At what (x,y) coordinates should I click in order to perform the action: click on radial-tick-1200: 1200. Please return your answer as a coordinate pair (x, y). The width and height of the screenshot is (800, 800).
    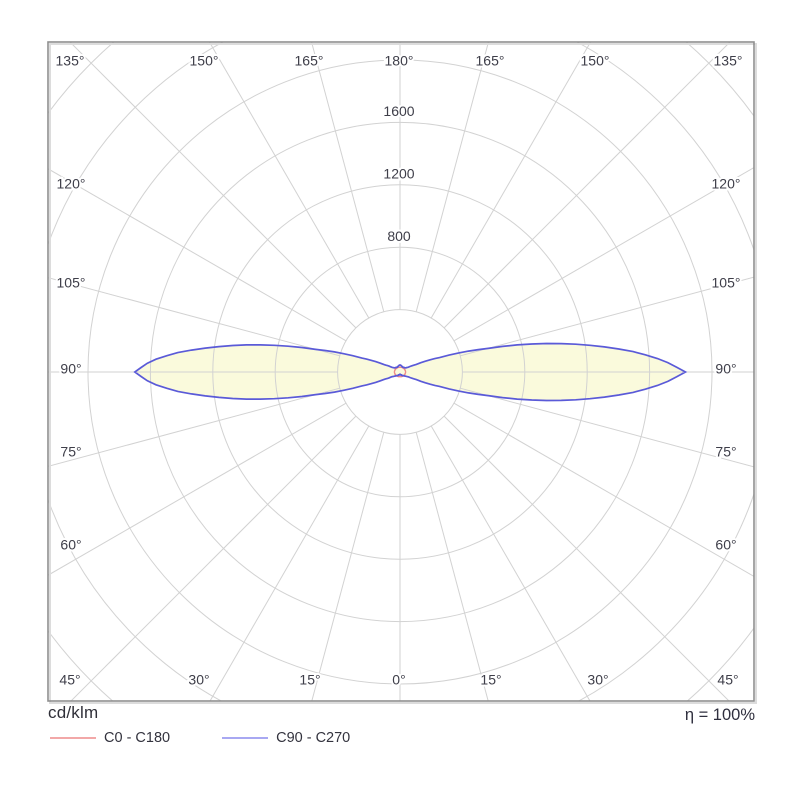
    Looking at the image, I should click on (398, 174).